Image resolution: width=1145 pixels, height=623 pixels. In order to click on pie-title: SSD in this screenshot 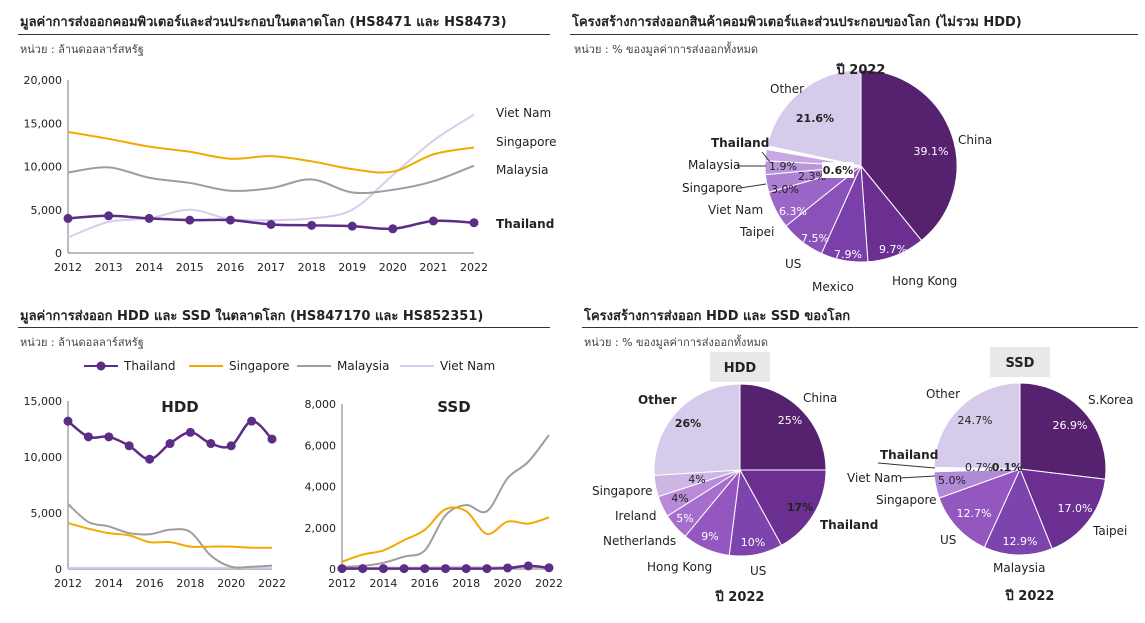, I will do `click(1020, 363)`.